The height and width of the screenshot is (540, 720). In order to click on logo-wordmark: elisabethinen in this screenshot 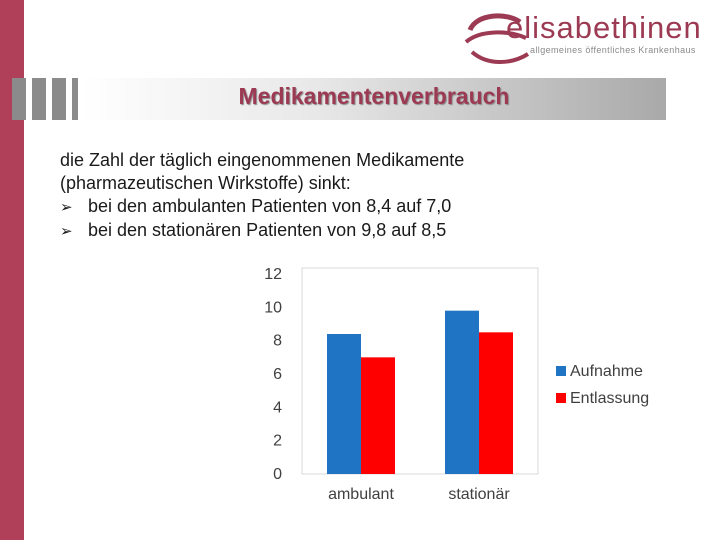, I will do `click(604, 27)`.